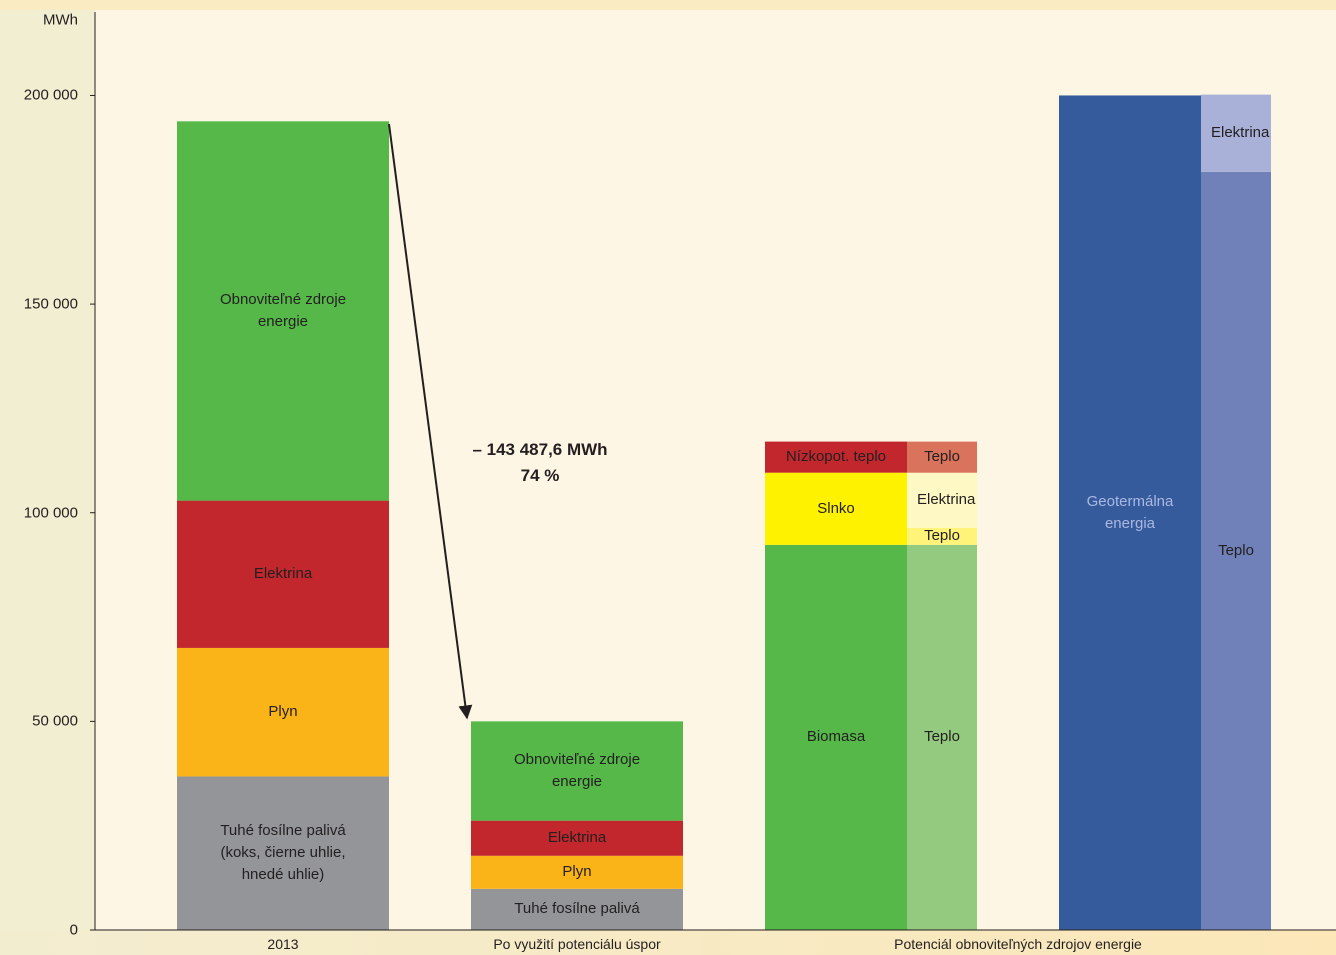 The width and height of the screenshot is (1336, 955). Describe the element at coordinates (47, 477) in the screenshot. I see `axis-band` at that location.